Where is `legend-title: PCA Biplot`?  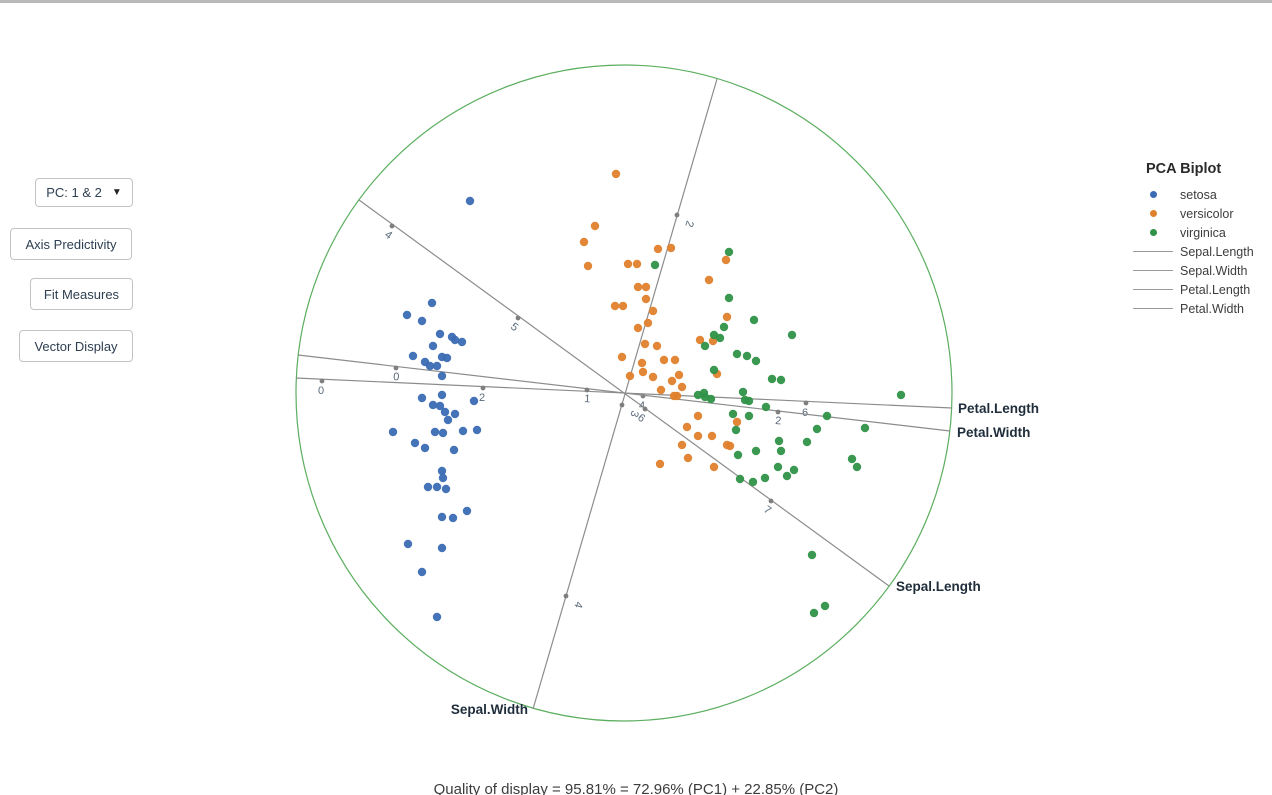 legend-title: PCA Biplot is located at coordinates (1184, 169).